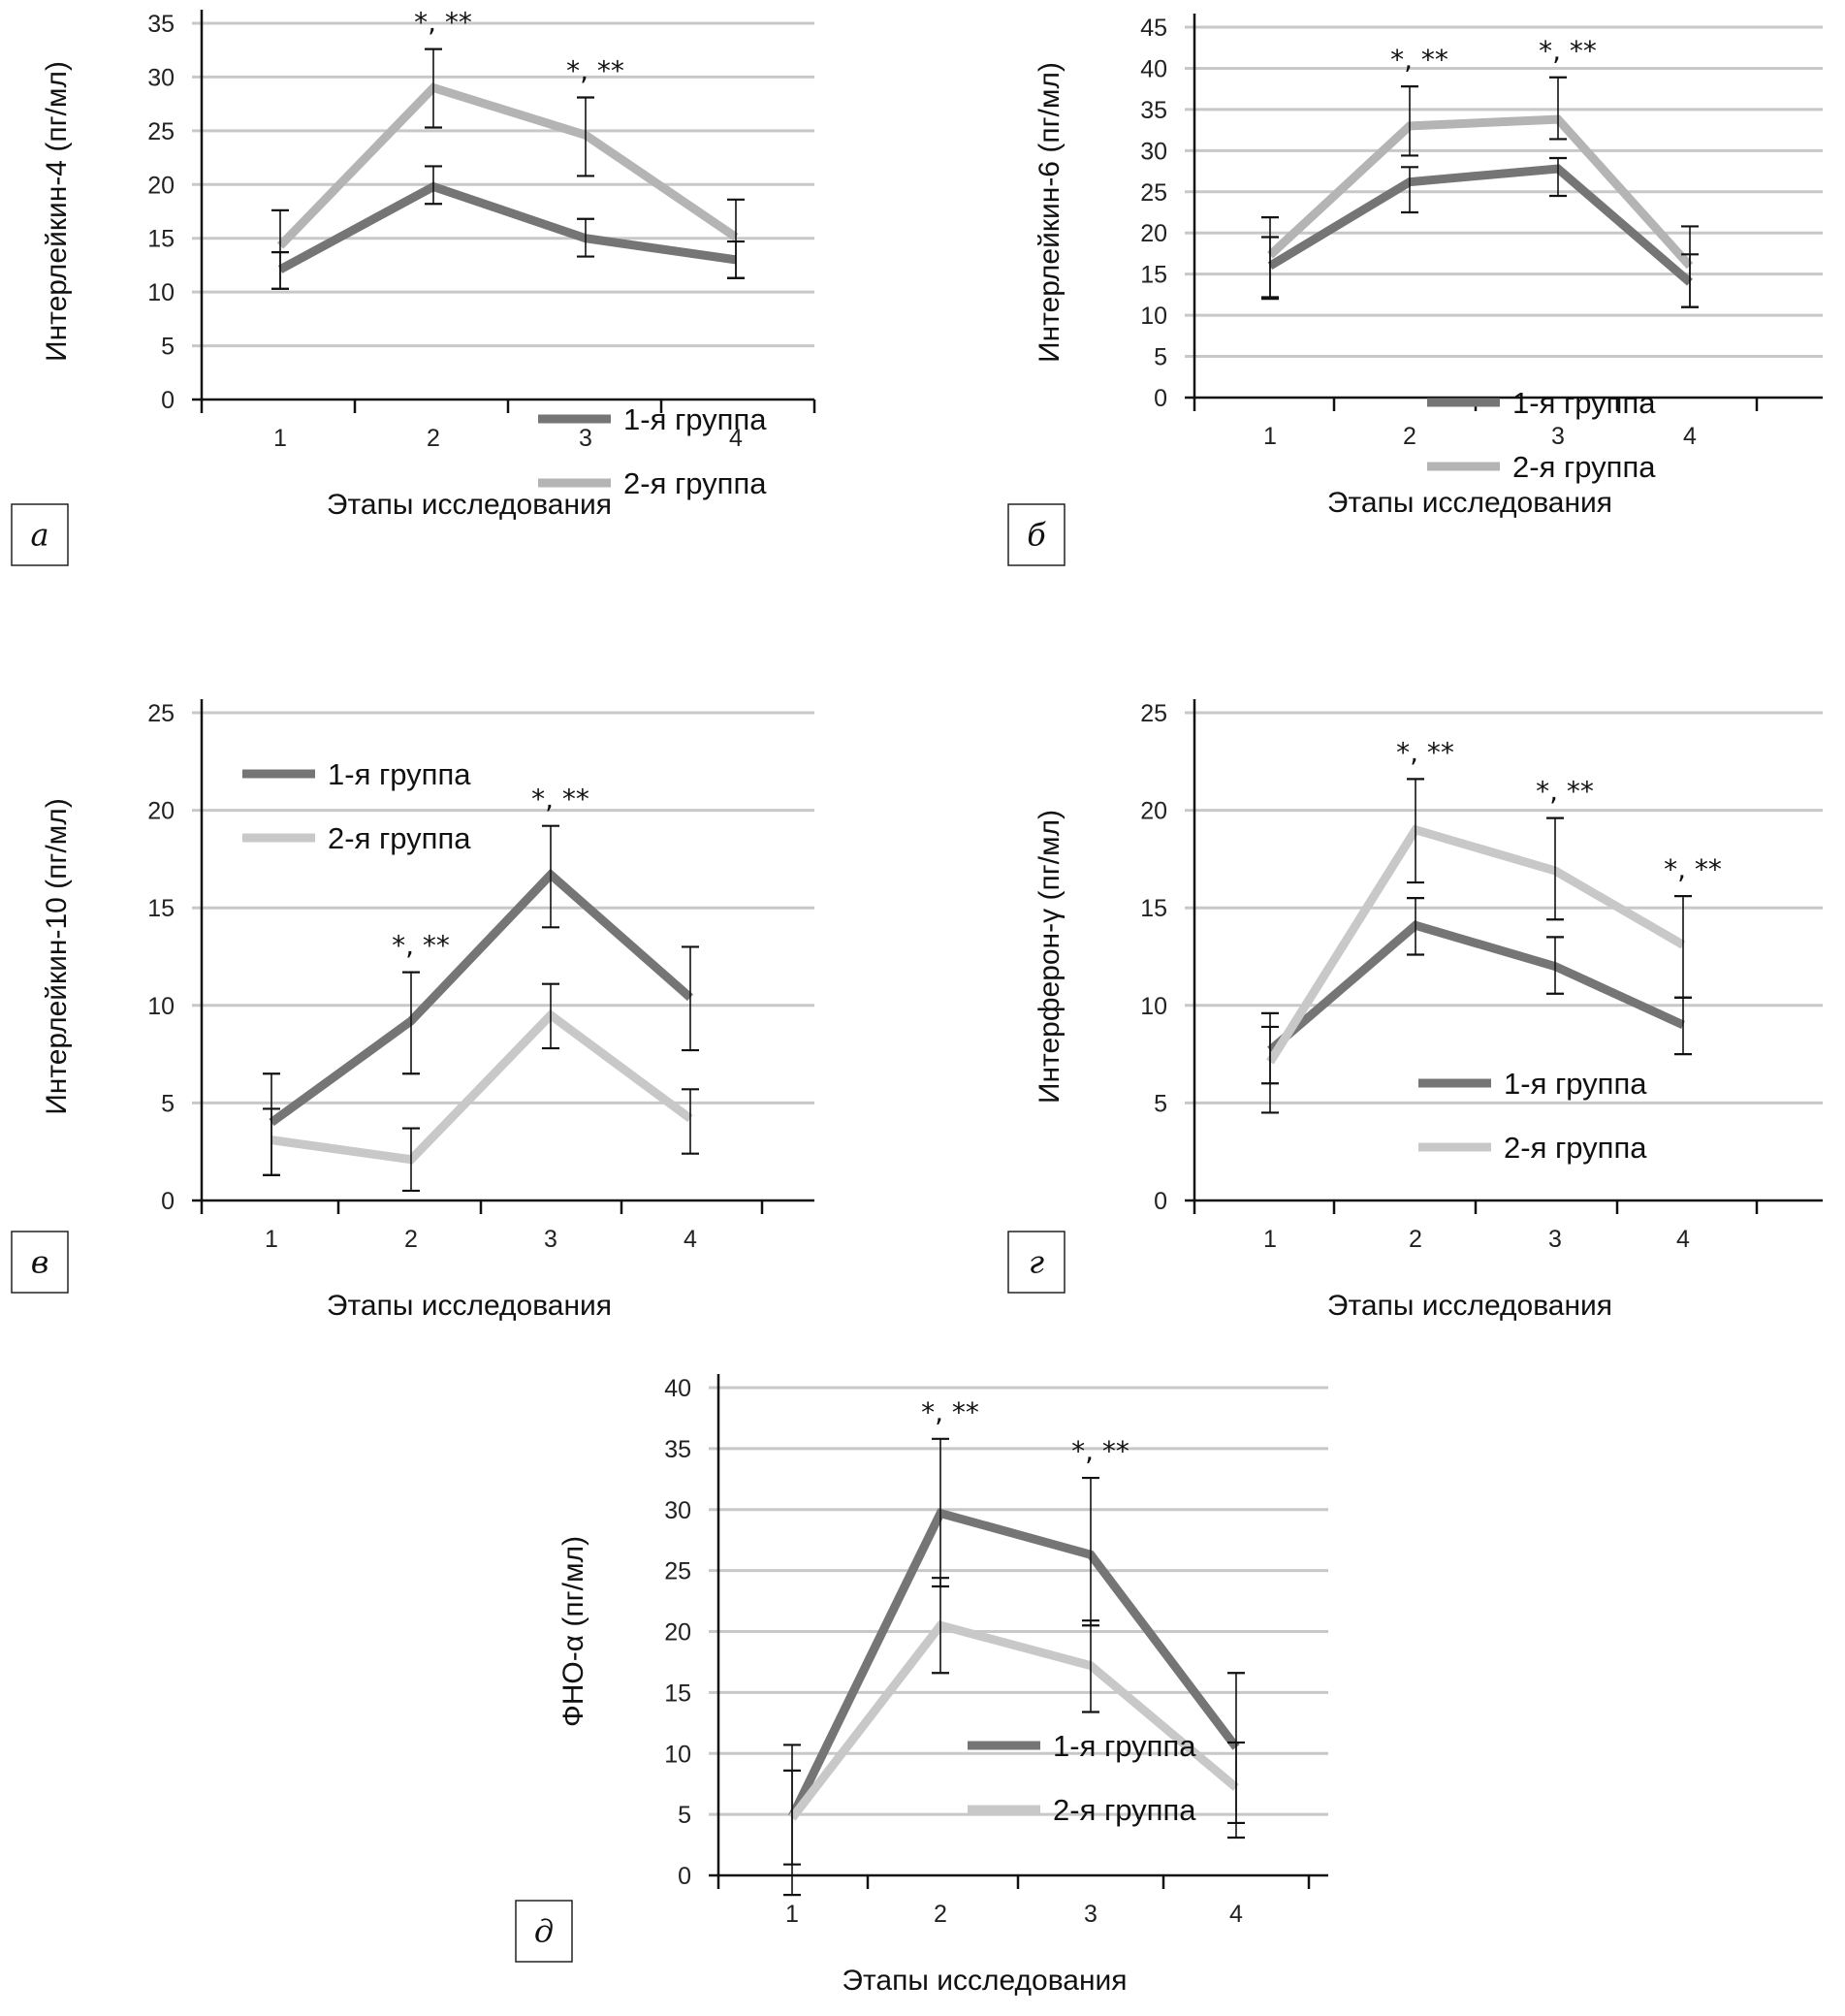 Image resolution: width=1845 pixels, height=2016 pixels. What do you see at coordinates (1050, 212) in the screenshot?
I see `y-axis-title: Интерлейкин-6 (пг/мл)` at bounding box center [1050, 212].